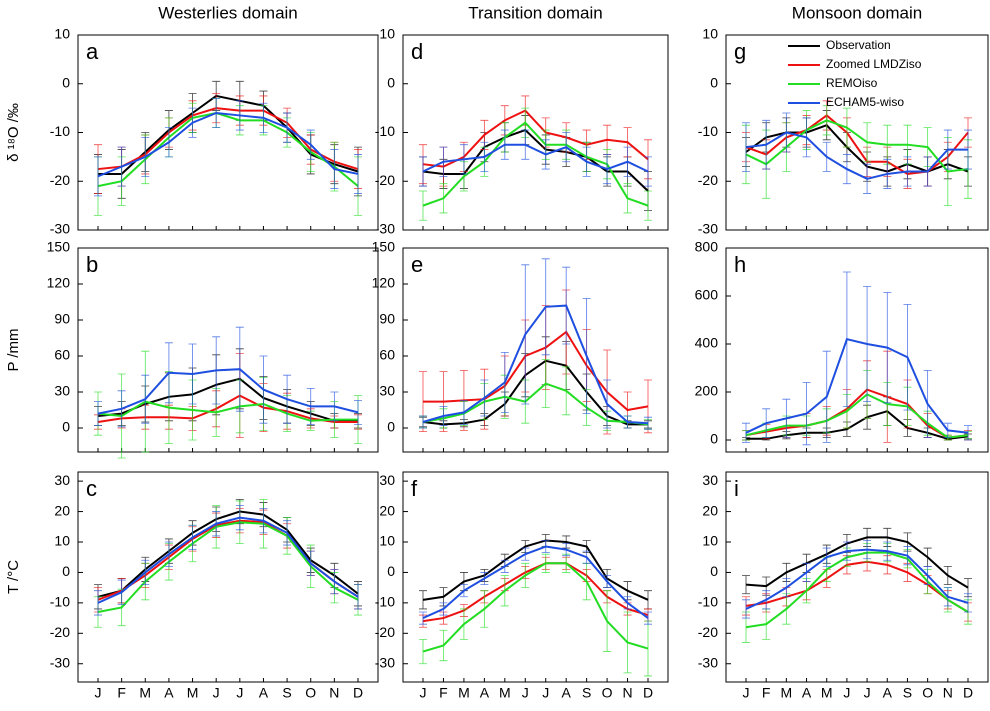 This screenshot has width=990, height=711. Describe the element at coordinates (192, 349) in the screenshot. I see `panel: b 0 30 60 90 120 150 P /mm` at that location.